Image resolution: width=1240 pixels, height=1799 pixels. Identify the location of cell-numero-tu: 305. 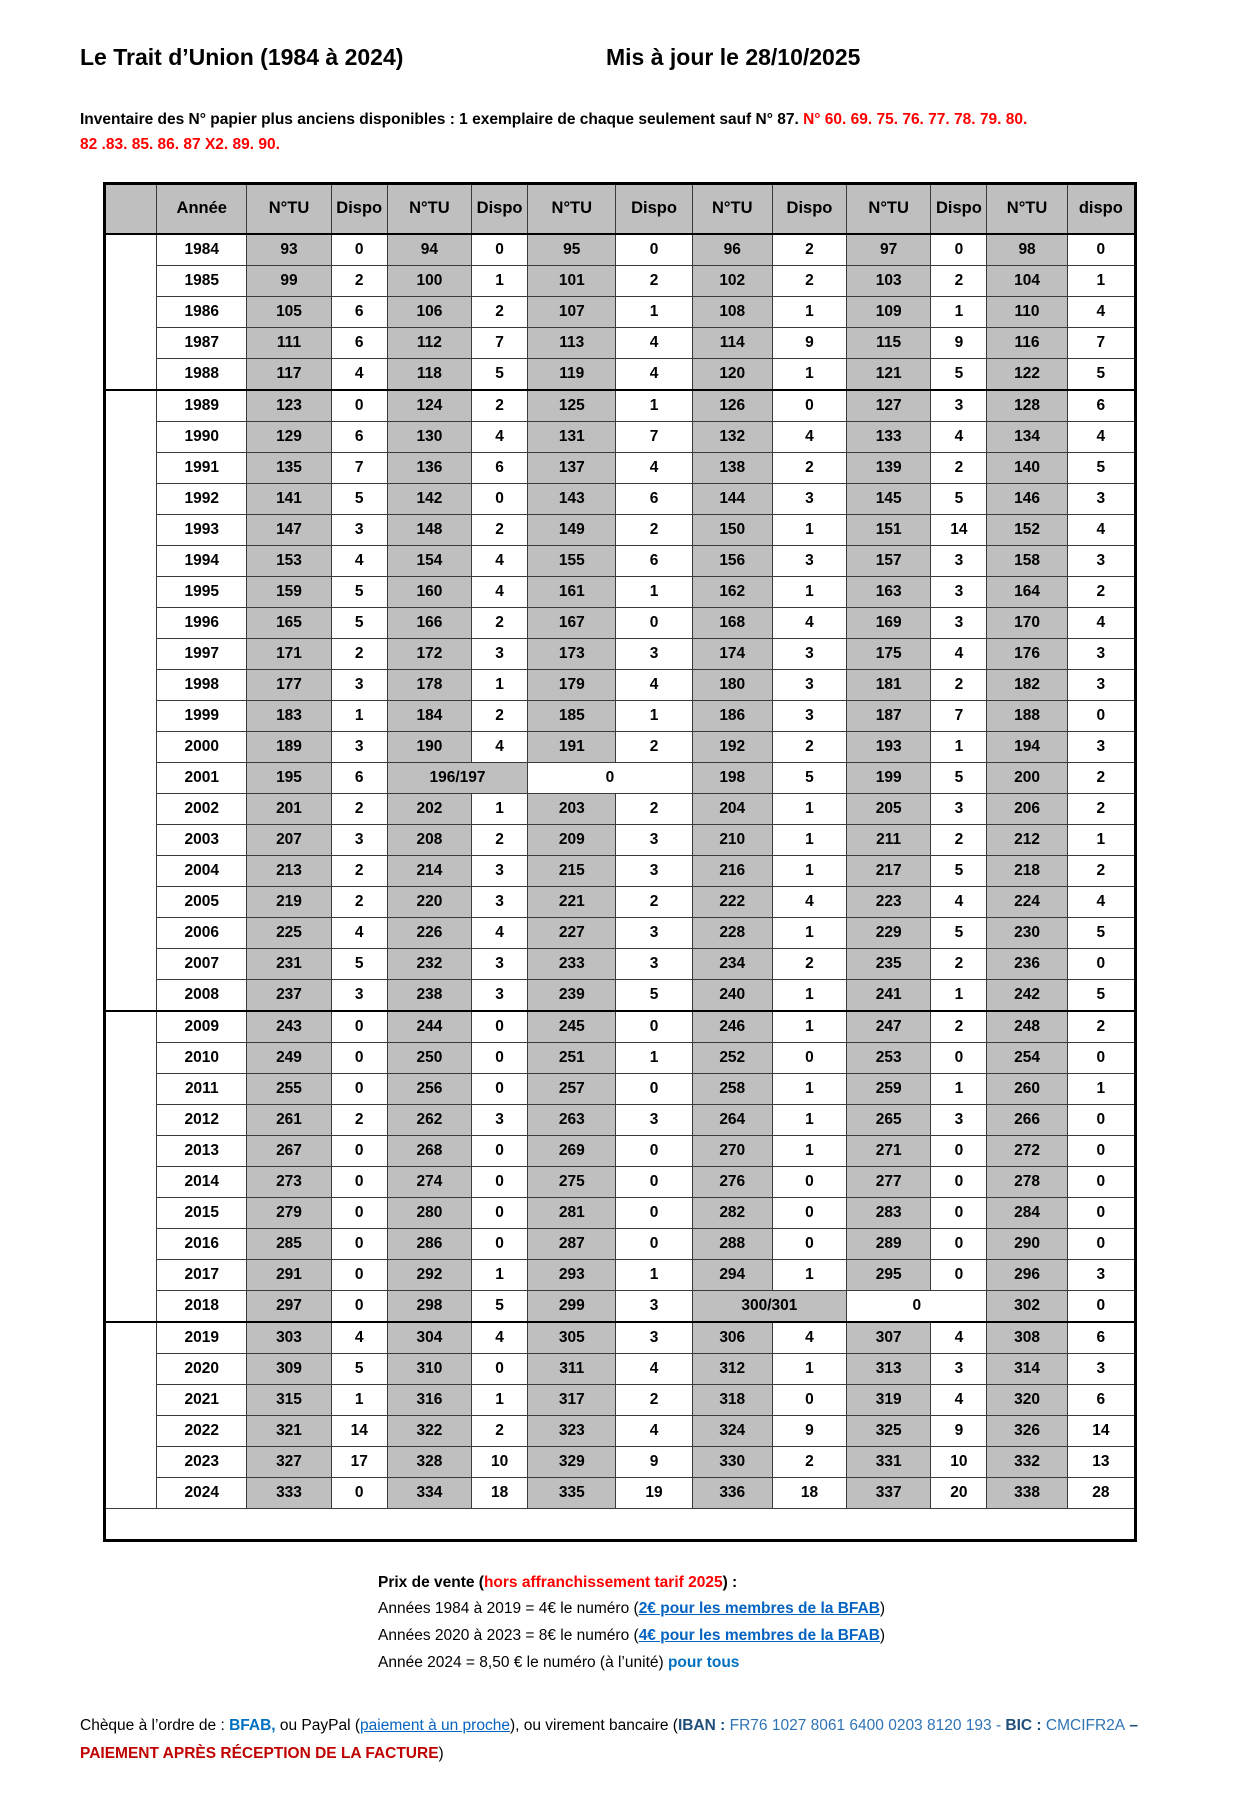
(572, 1337).